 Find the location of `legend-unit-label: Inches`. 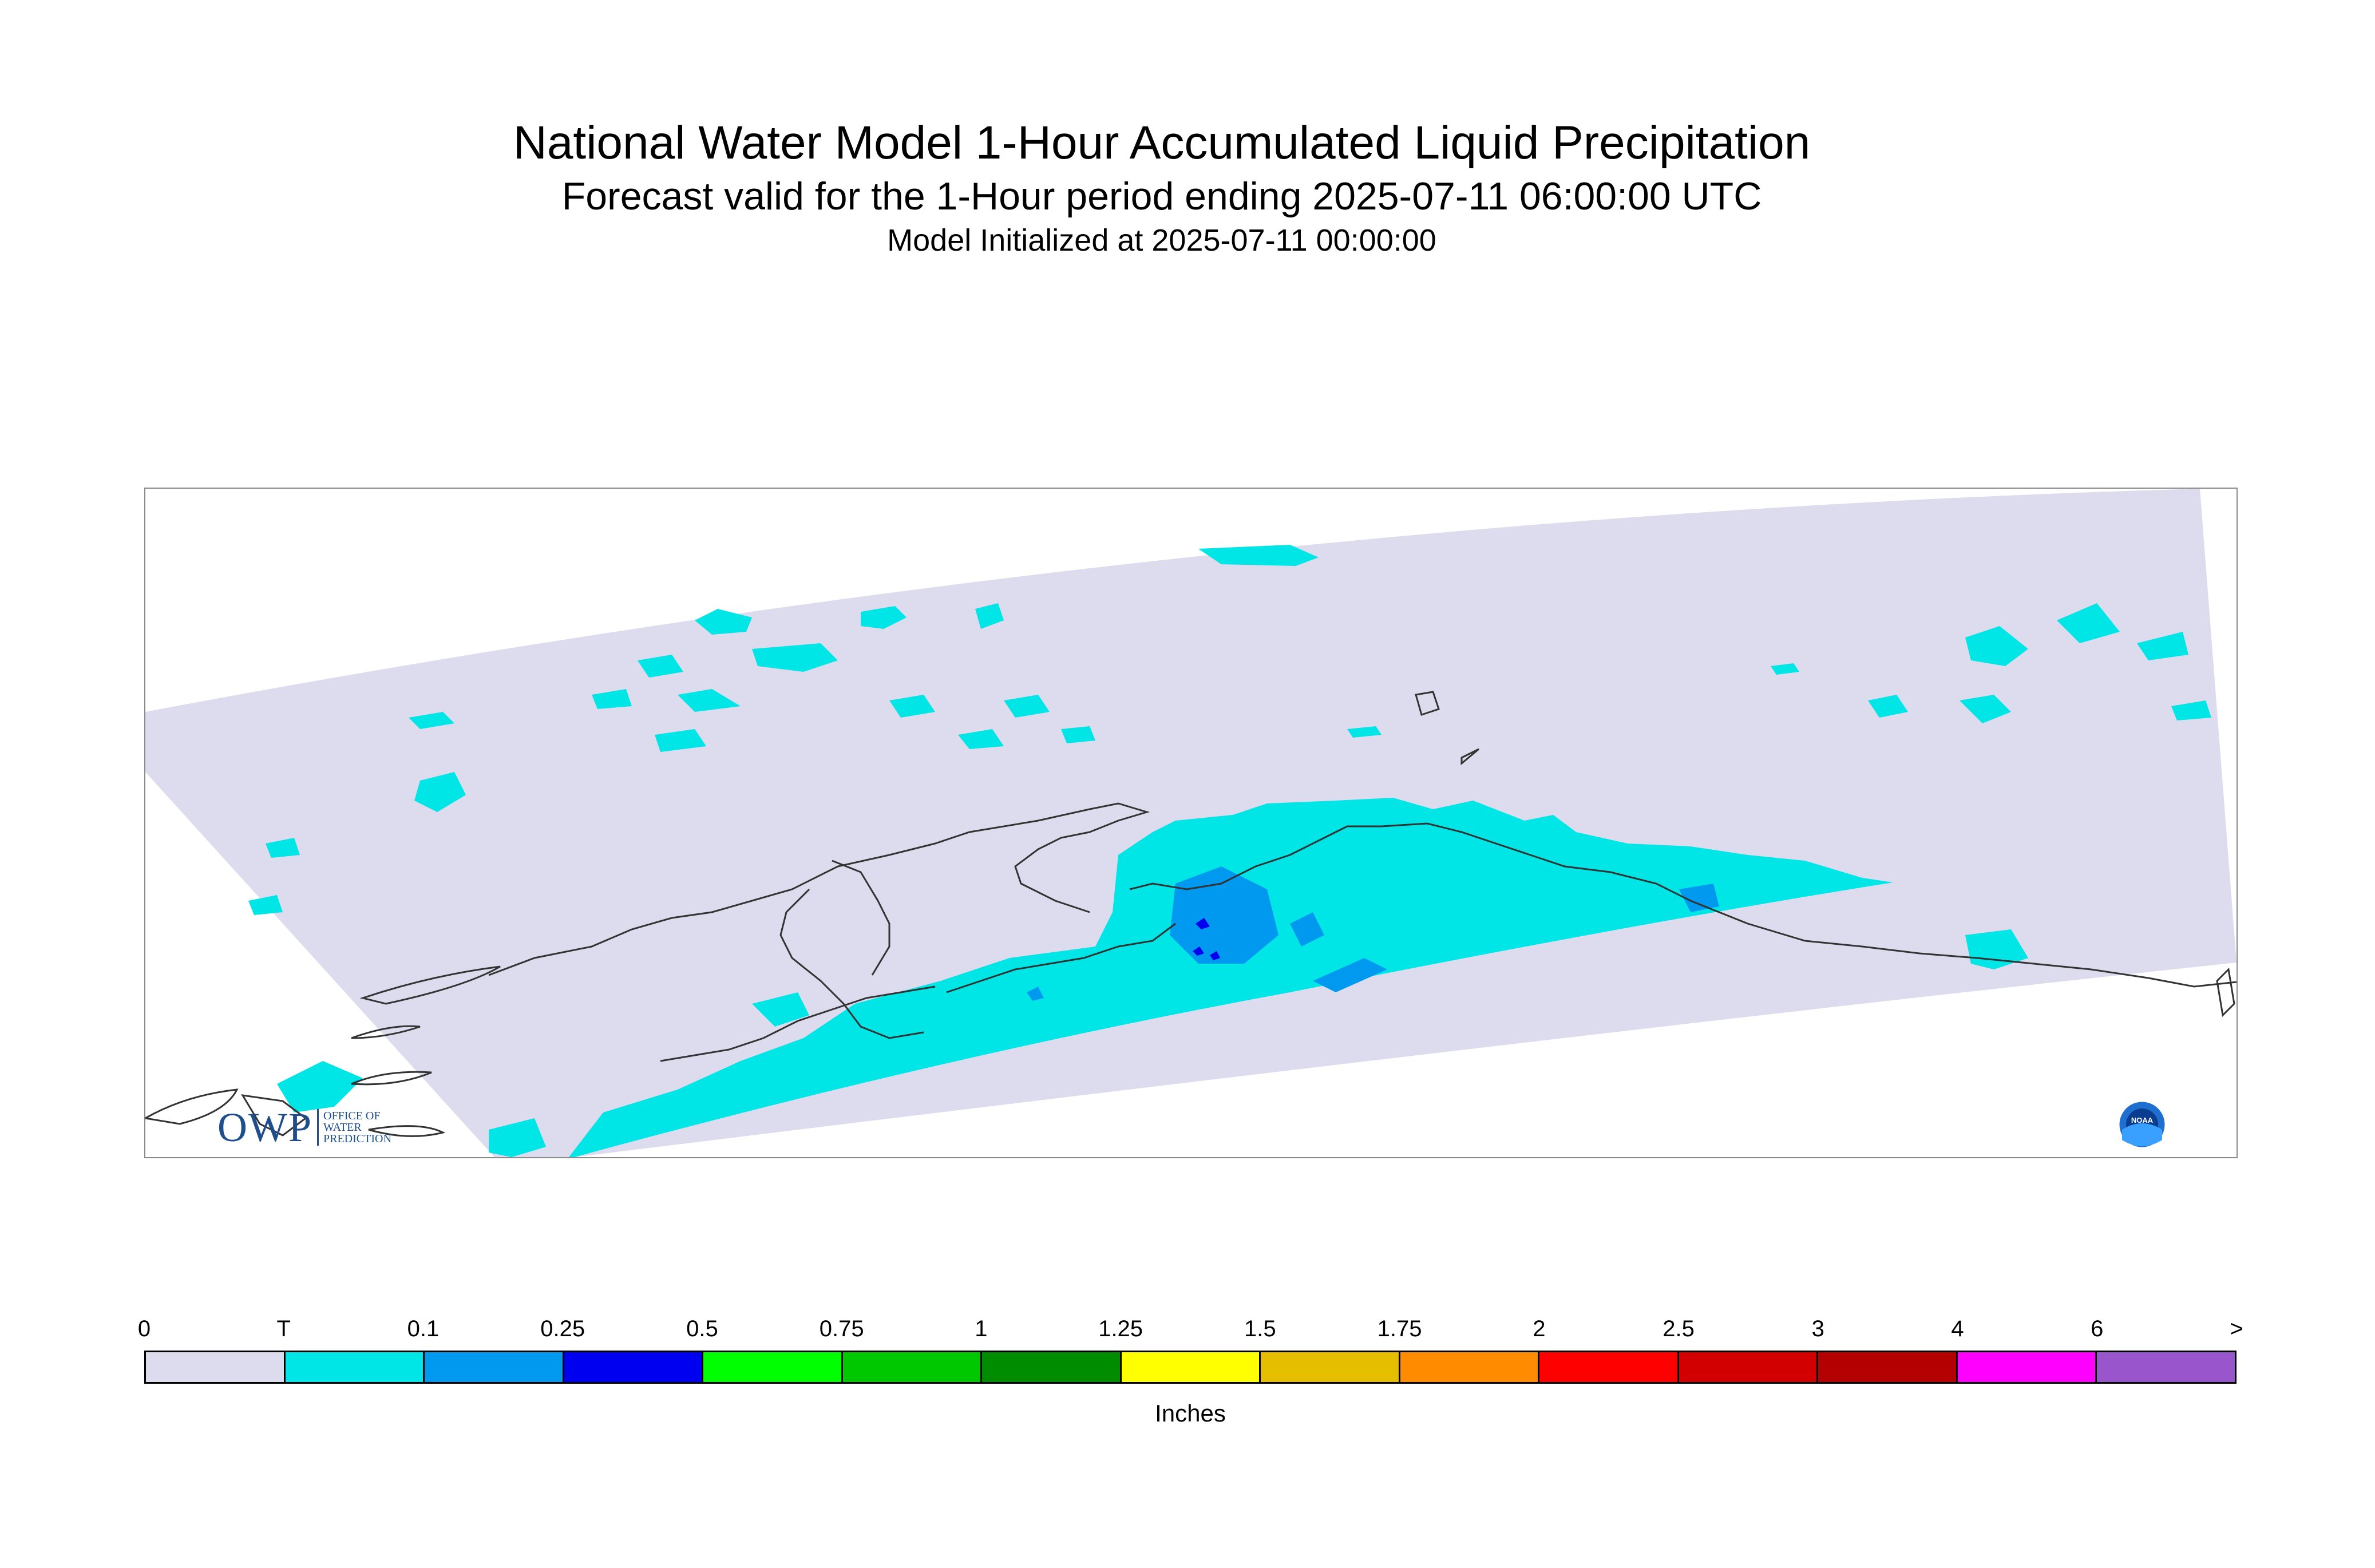

legend-unit-label: Inches is located at coordinates (1190, 1413).